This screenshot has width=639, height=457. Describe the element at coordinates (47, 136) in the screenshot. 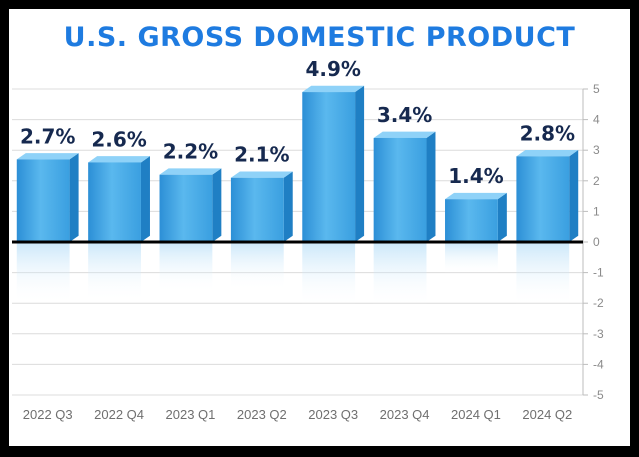

I see `data-label: 2.7%` at that location.